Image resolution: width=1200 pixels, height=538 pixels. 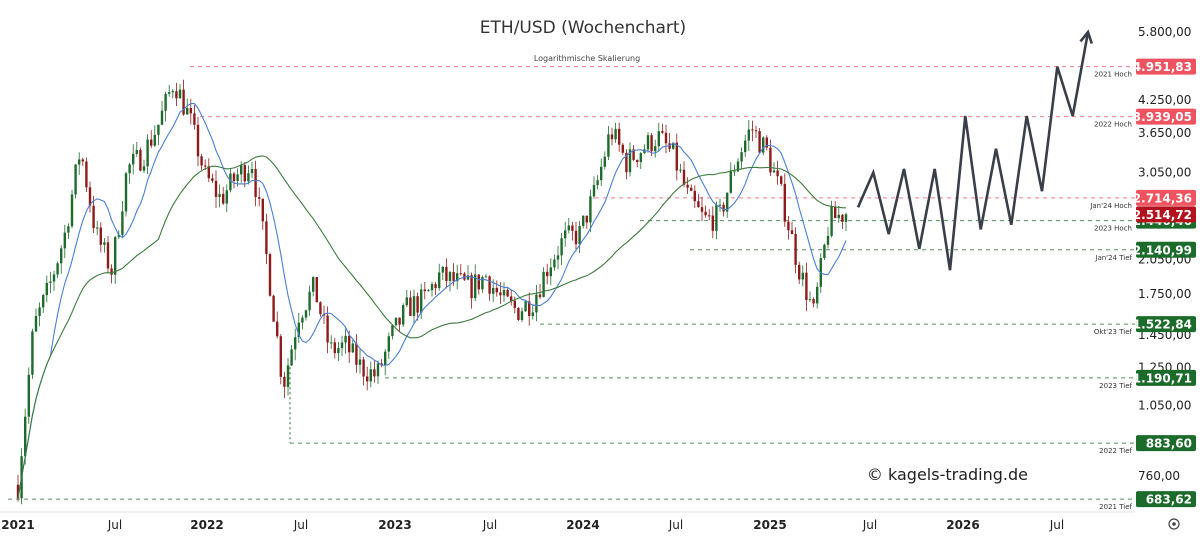 What do you see at coordinates (947, 474) in the screenshot?
I see `watermark: © kagels-trading.de` at bounding box center [947, 474].